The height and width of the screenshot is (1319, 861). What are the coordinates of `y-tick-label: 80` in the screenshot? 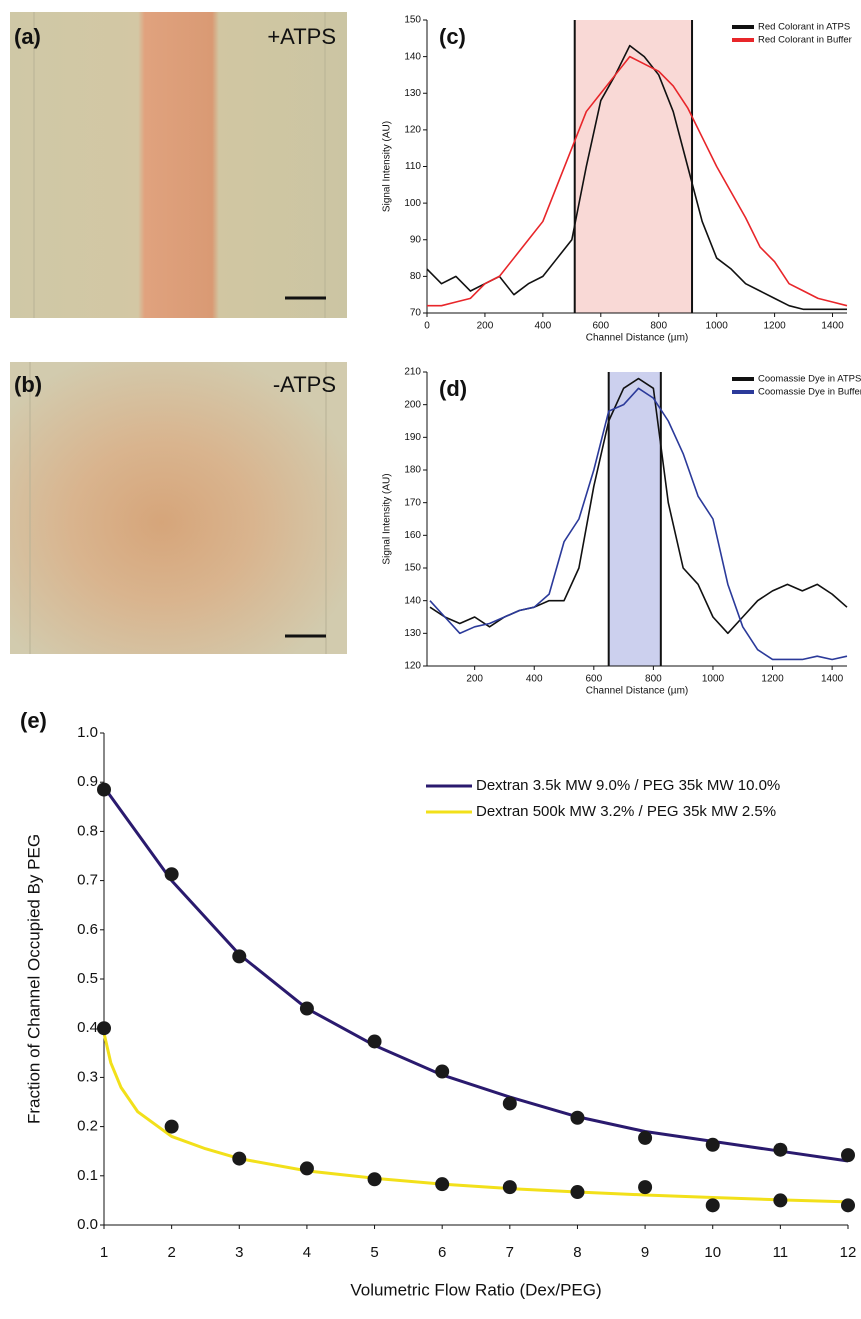 It's located at (416, 276).